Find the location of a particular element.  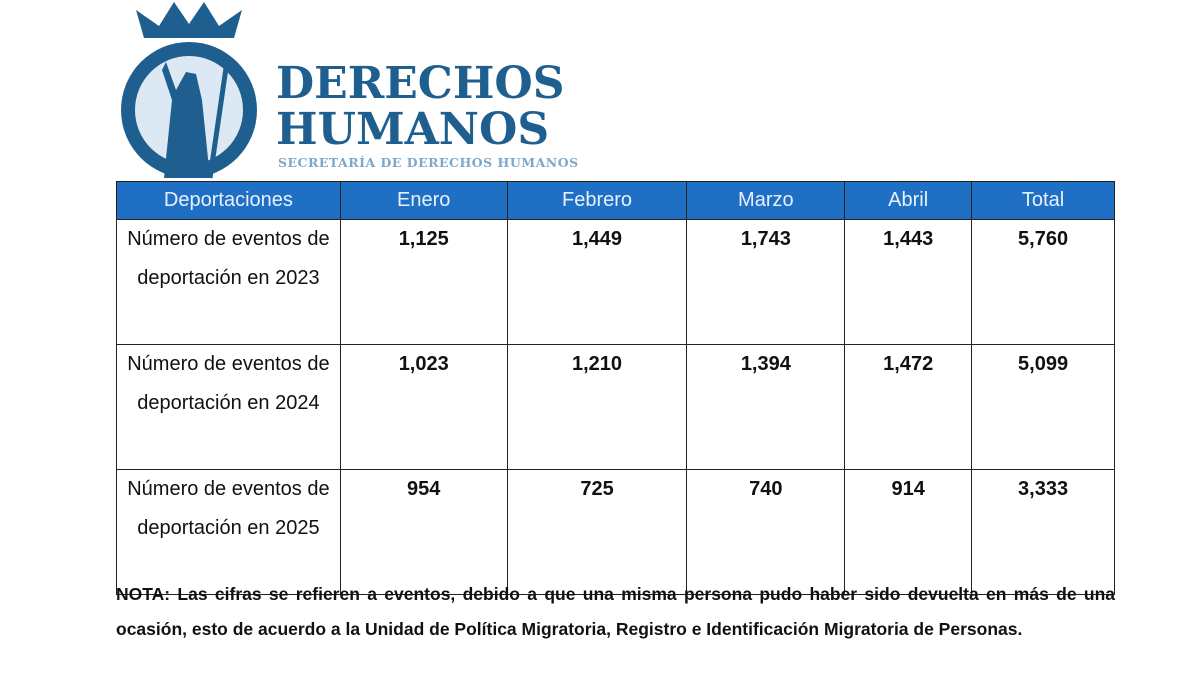

brand-title-line2: HUMANOS is located at coordinates (413, 129).